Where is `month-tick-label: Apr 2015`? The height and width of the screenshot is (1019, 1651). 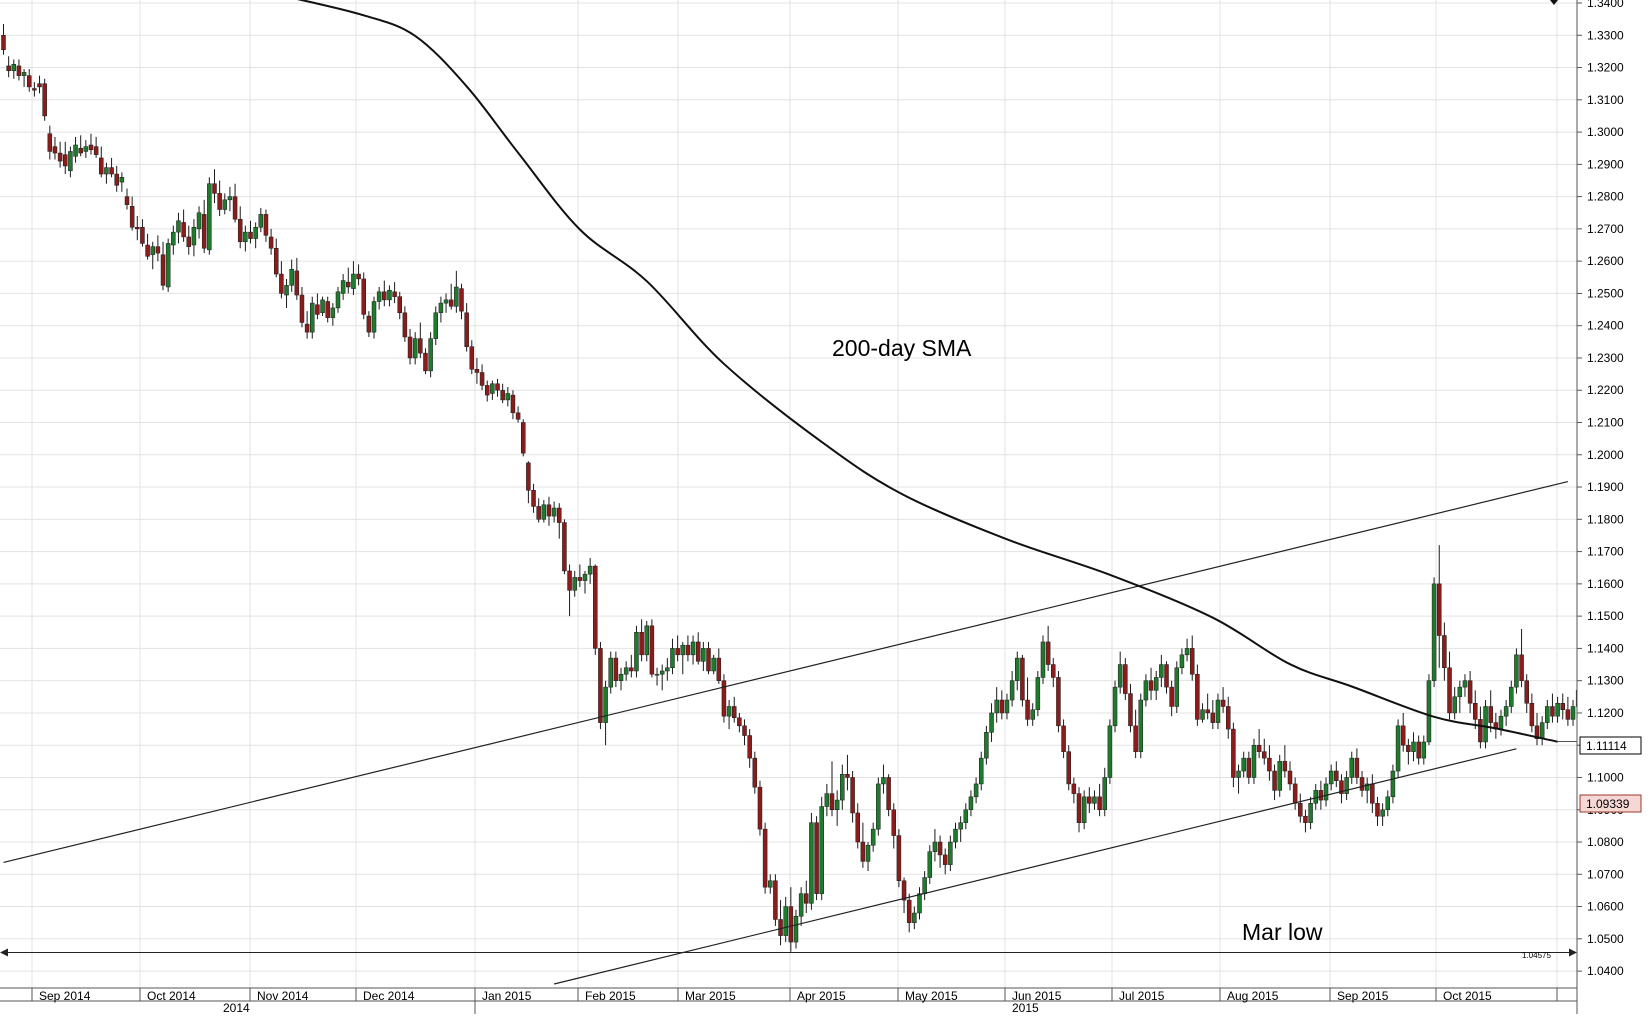
month-tick-label: Apr 2015 is located at coordinates (821, 996).